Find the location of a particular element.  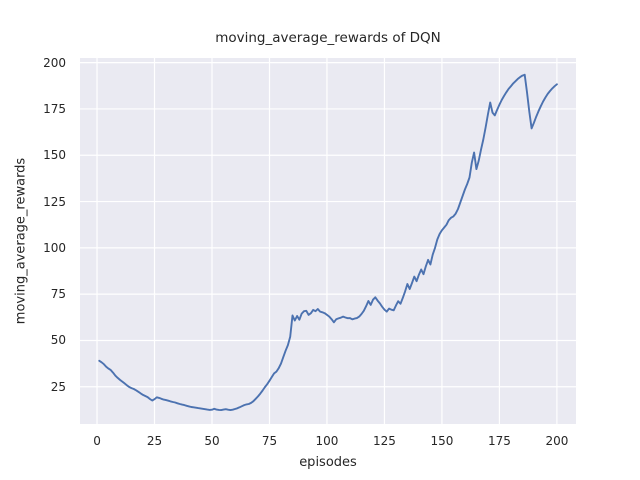

y-tick-label: 50 is located at coordinates (58, 340).